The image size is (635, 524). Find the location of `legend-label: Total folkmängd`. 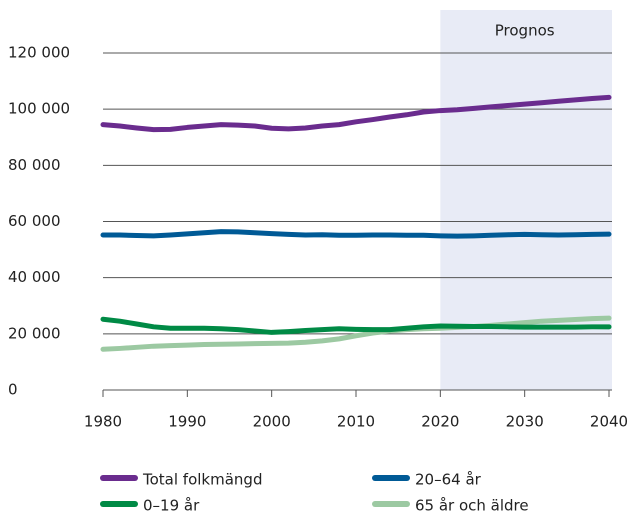

legend-label: Total folkmängd is located at coordinates (202, 480).